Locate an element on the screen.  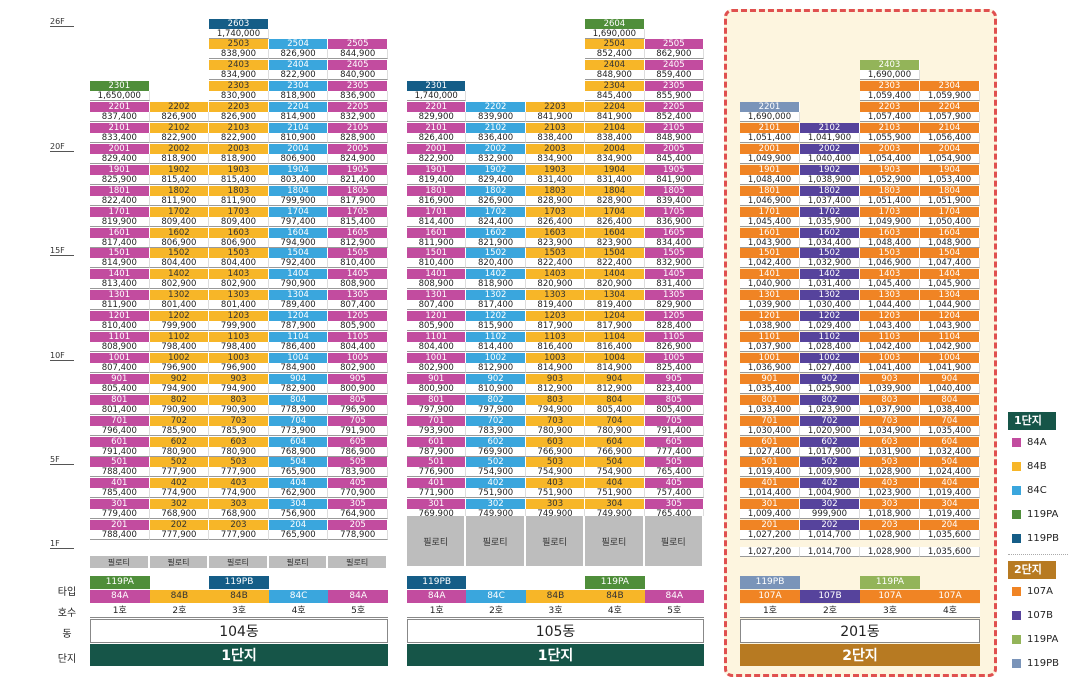
unit-number: 2303 is located at coordinates (239, 86).